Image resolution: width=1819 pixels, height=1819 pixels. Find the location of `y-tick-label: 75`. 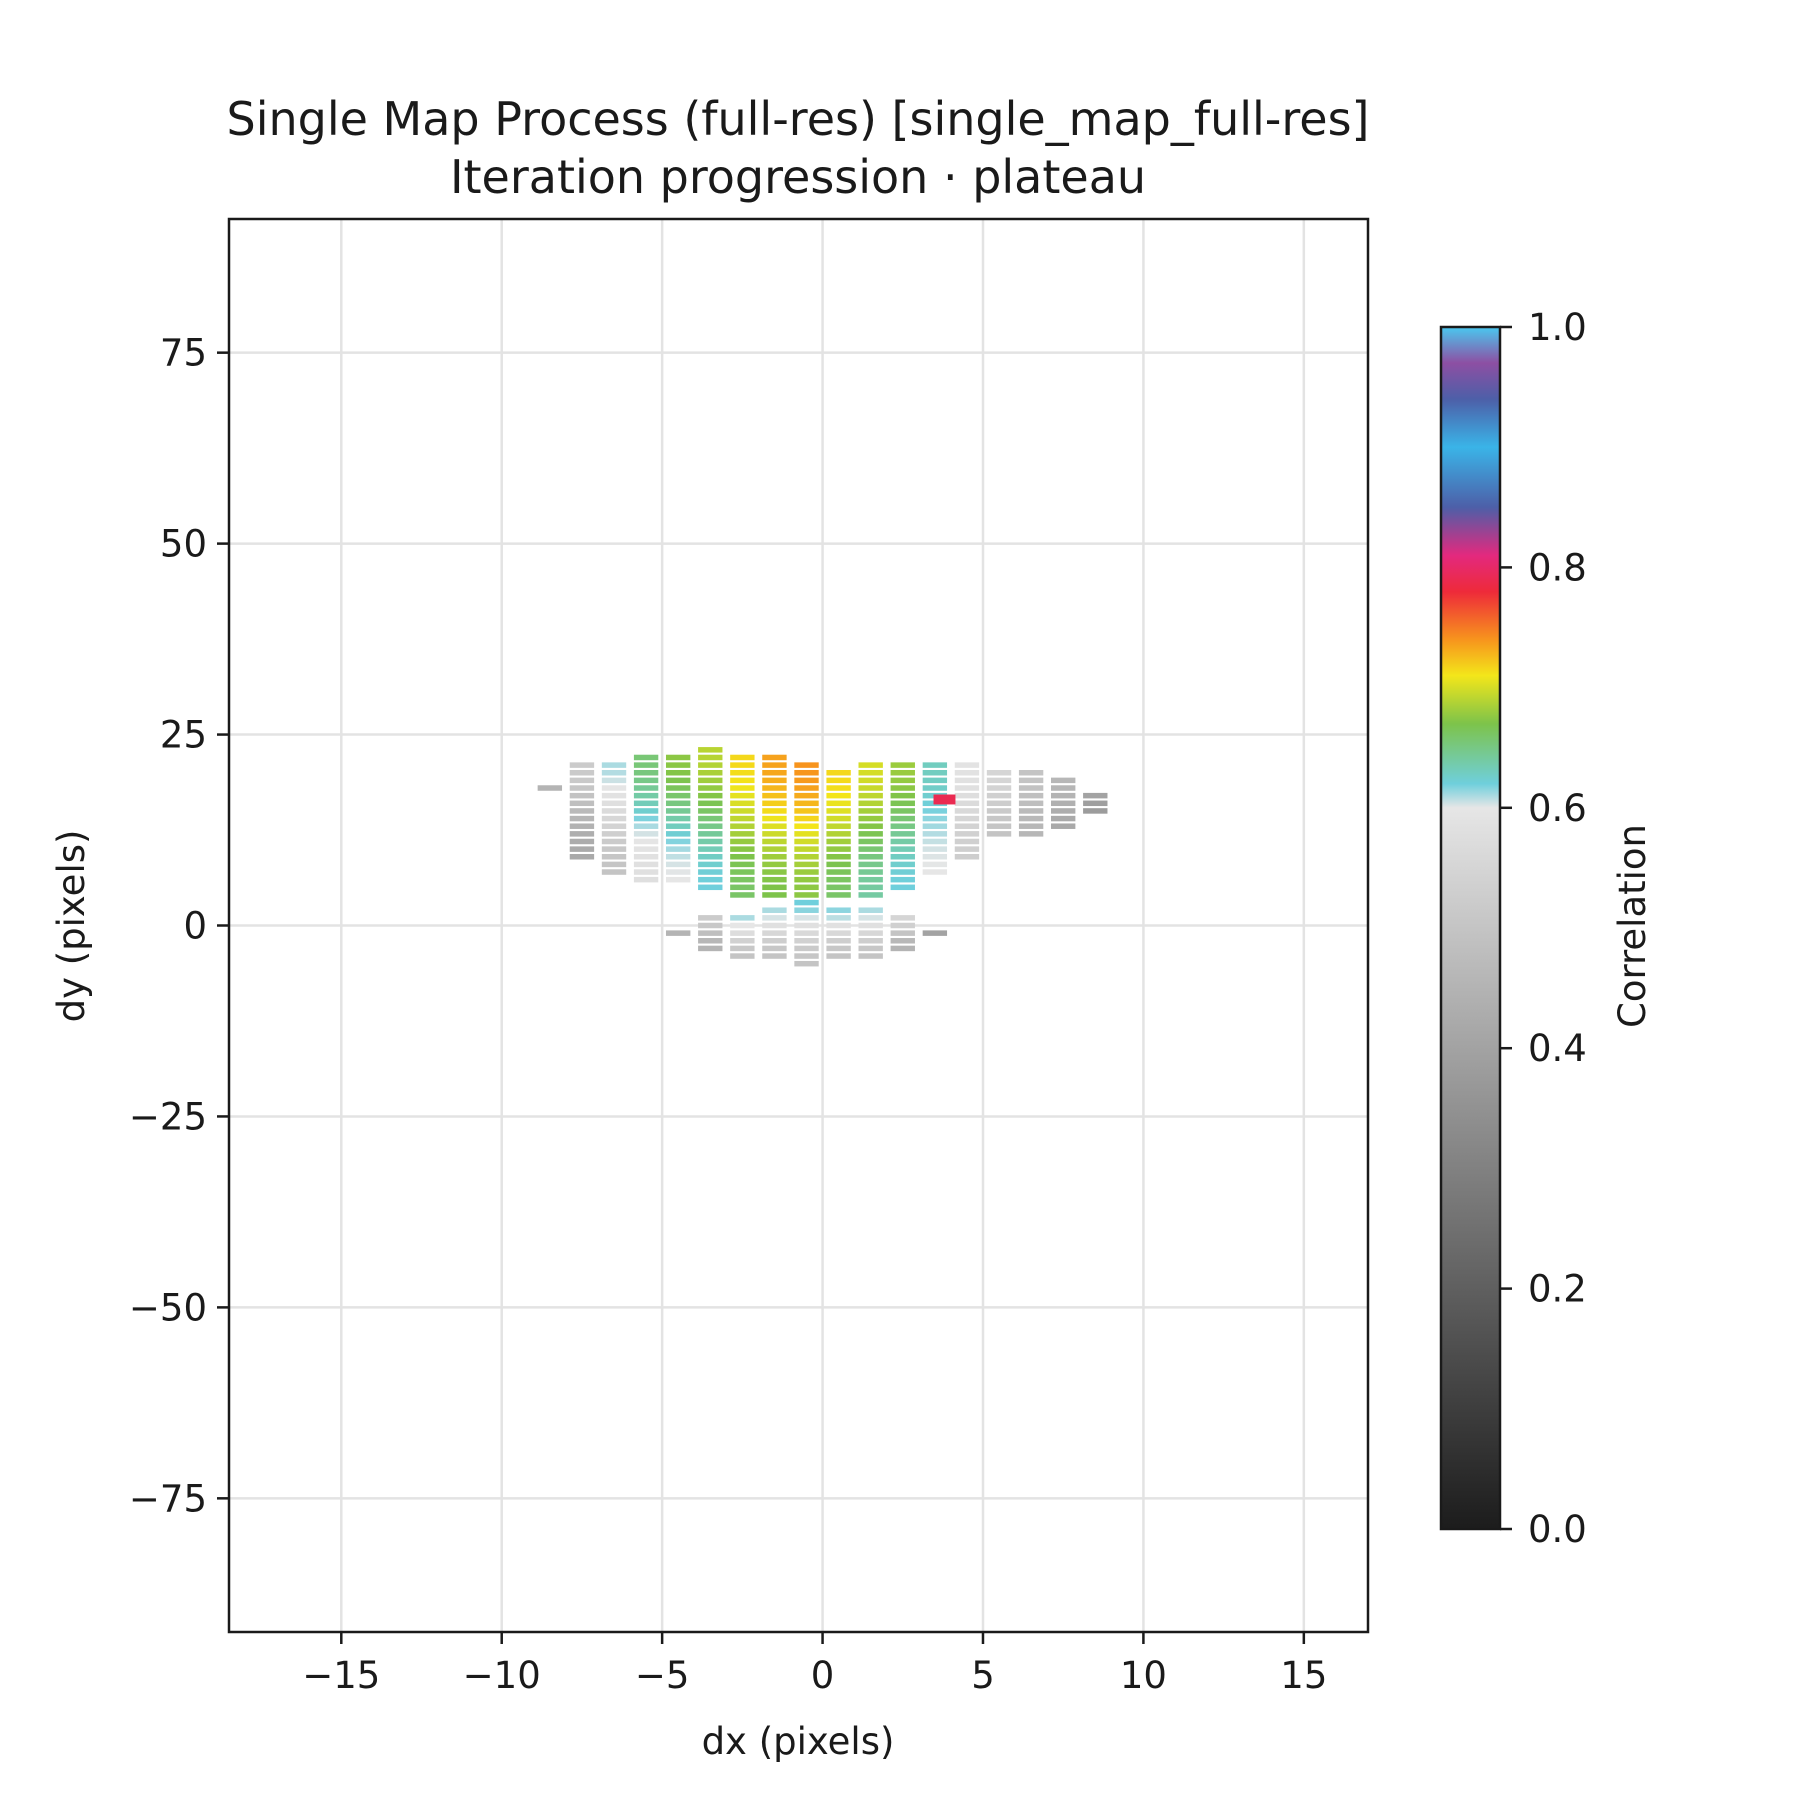

y-tick-label: 75 is located at coordinates (183, 353).